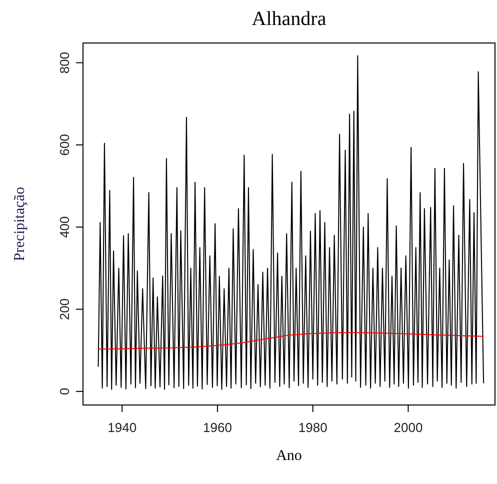 The width and height of the screenshot is (497, 484). I want to click on x-tick-label: 2000, so click(408, 427).